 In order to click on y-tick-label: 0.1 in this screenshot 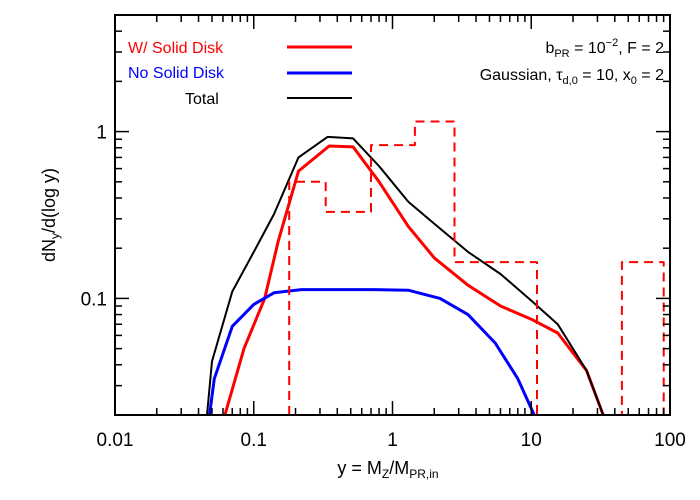, I will do `click(94, 299)`.